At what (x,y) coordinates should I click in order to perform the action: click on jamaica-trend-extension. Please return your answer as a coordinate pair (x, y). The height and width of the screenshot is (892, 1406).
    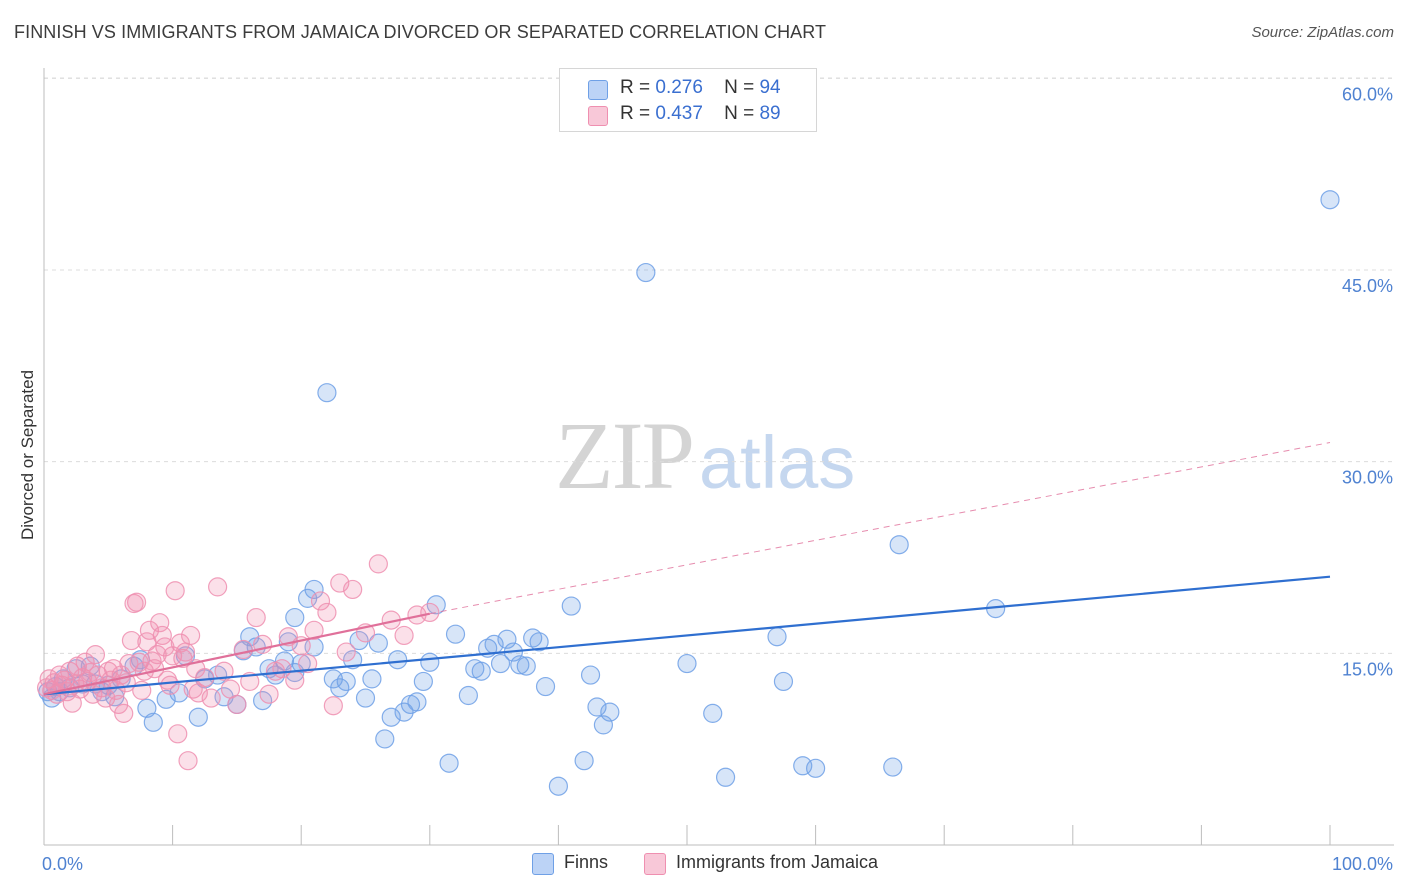
    Looking at the image, I should click on (880, 528).